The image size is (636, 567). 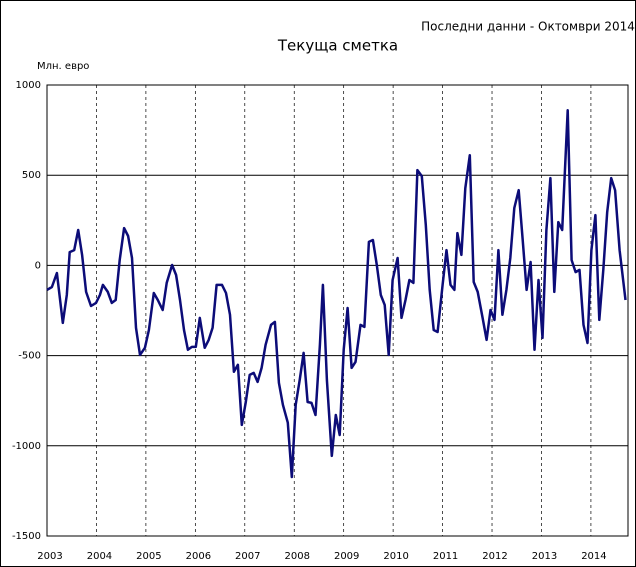 I want to click on x-tick-label: 2007, so click(x=247, y=556).